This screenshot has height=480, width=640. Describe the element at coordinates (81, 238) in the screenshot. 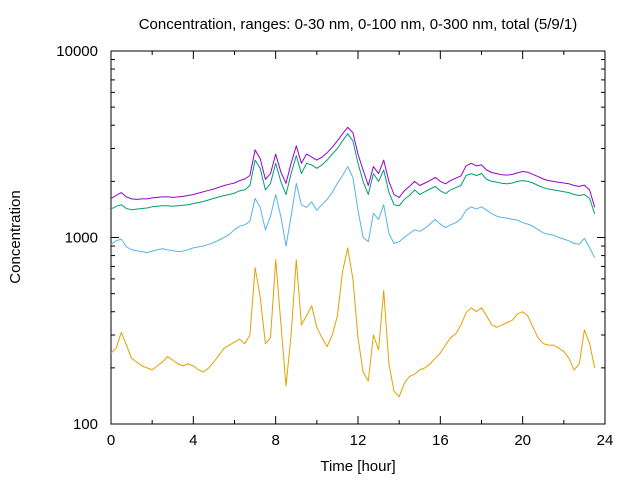

I see `y-tick-label: 1000` at that location.